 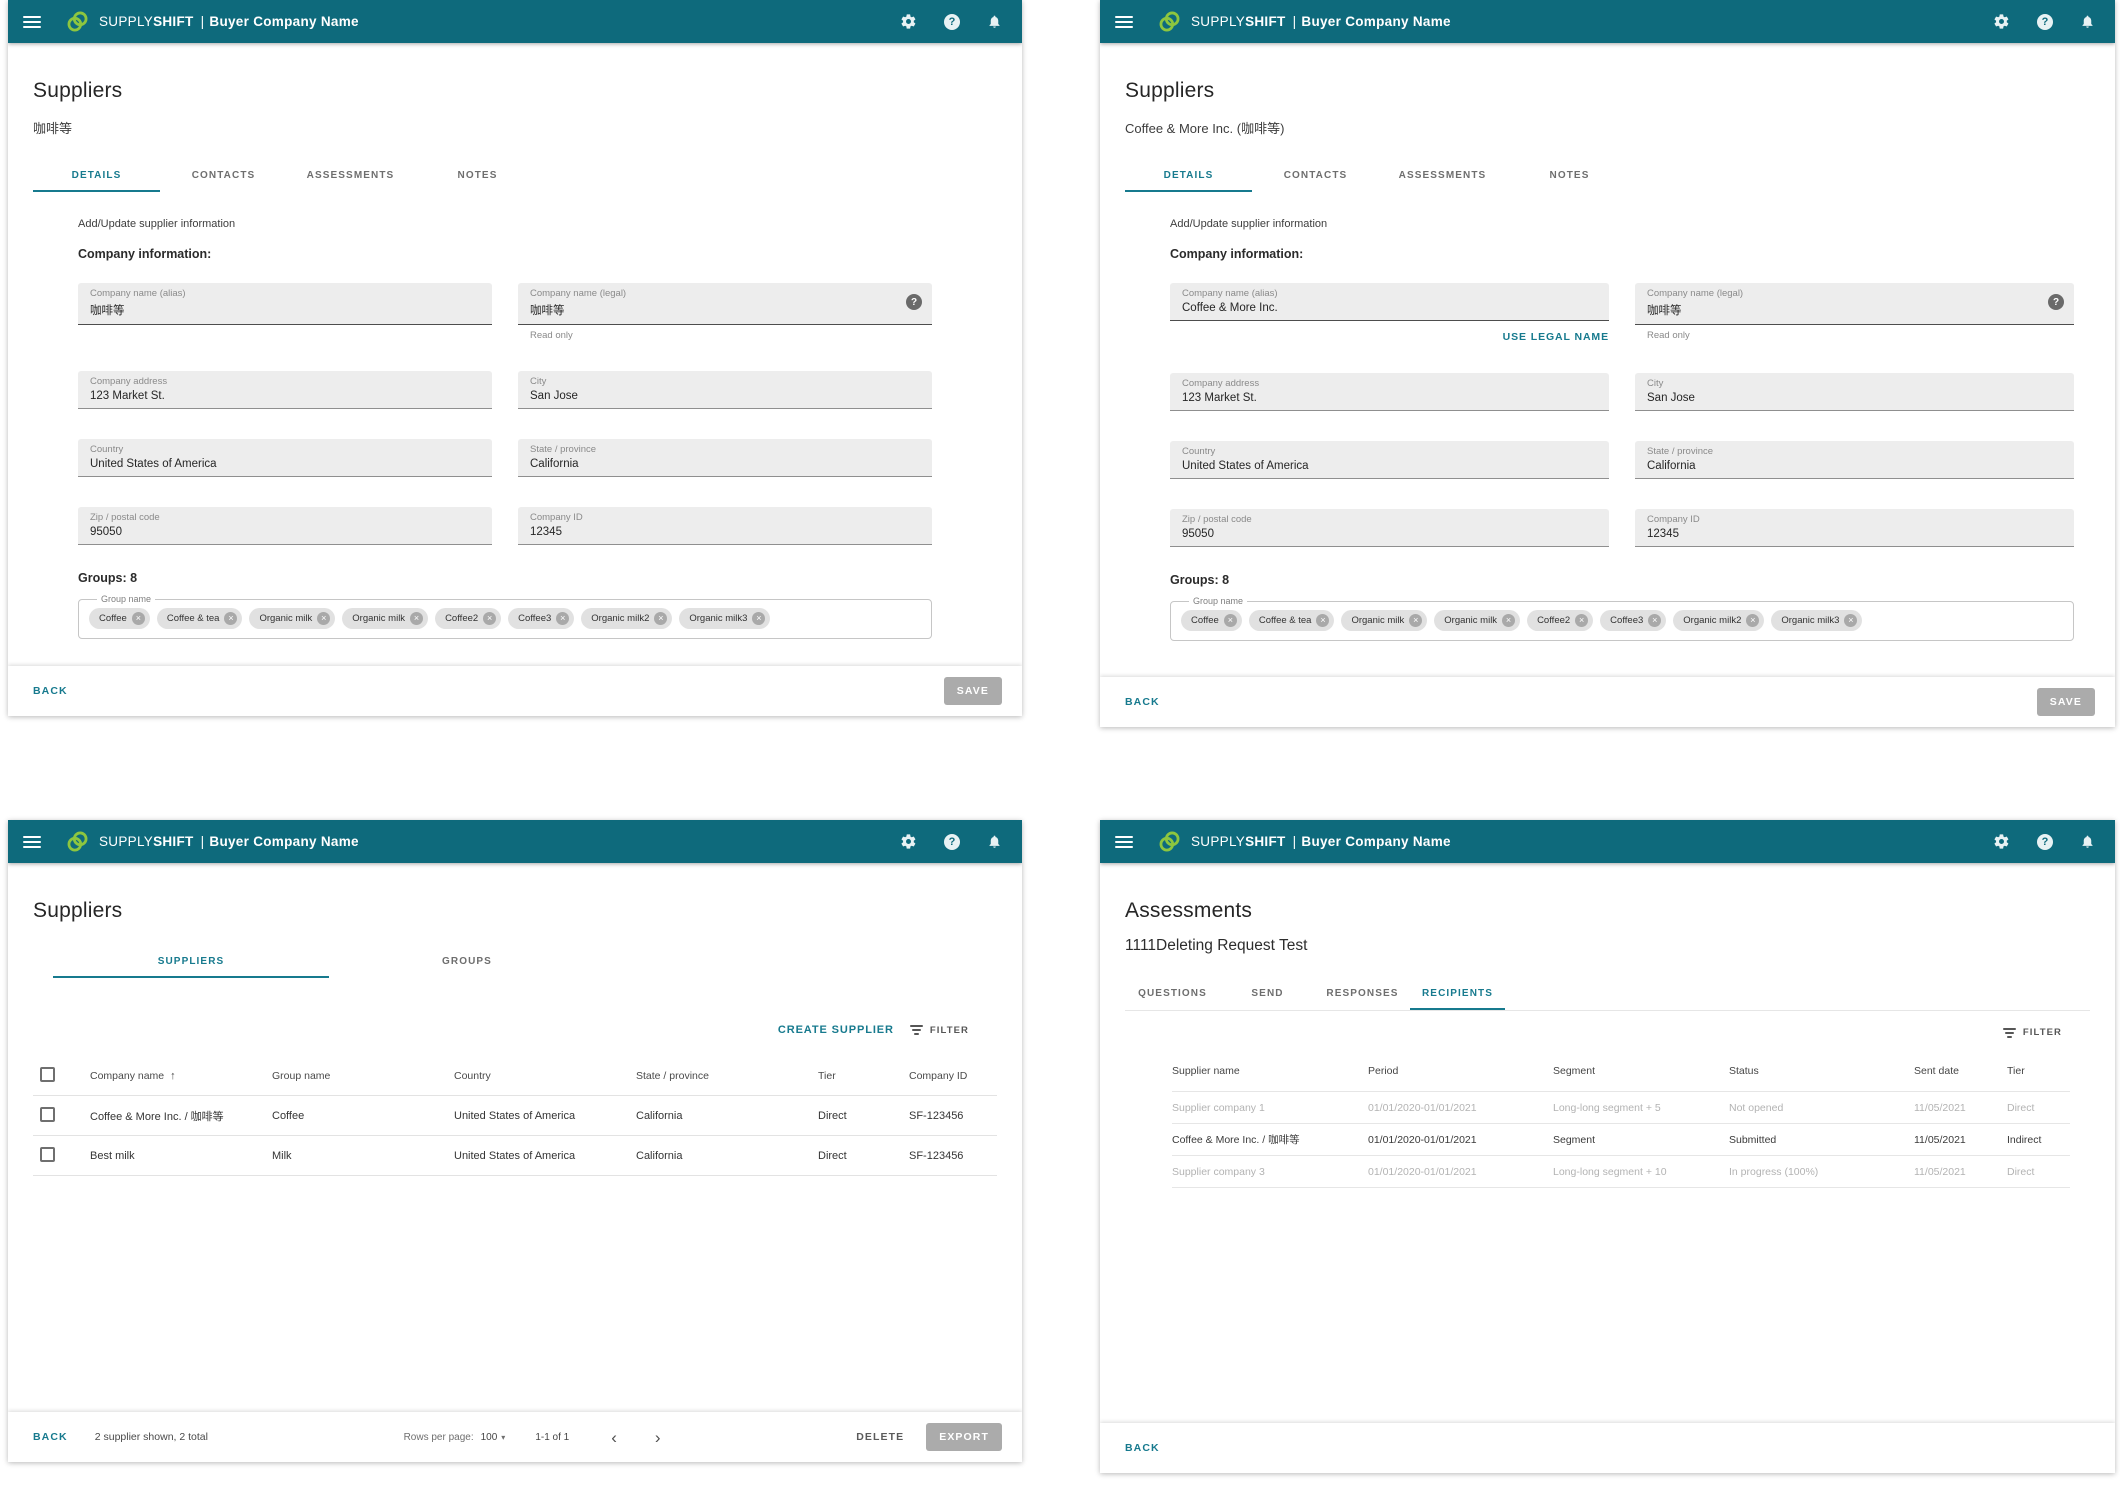 I want to click on previous-page-icon: ‹, so click(x=614, y=1437).